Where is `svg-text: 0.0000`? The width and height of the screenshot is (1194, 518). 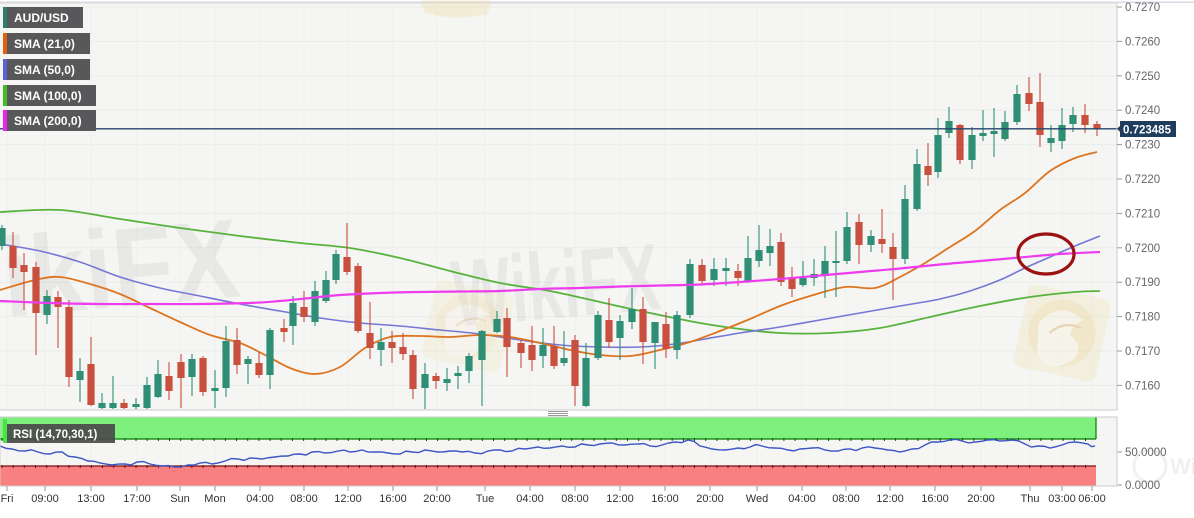 svg-text: 0.0000 is located at coordinates (1142, 486).